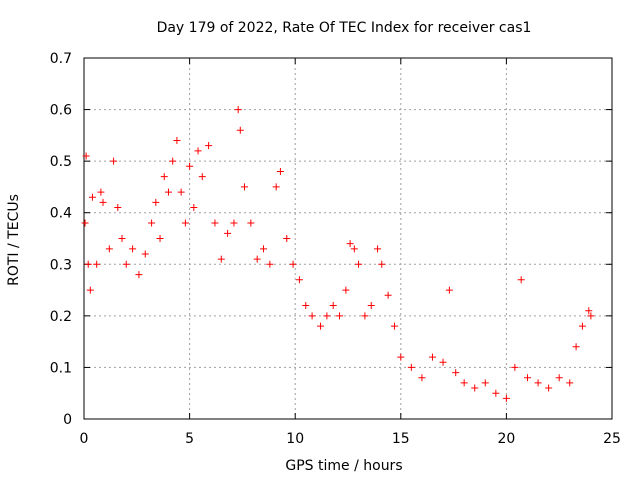 The image size is (640, 480). I want to click on x-tick-label: 20, so click(506, 439).